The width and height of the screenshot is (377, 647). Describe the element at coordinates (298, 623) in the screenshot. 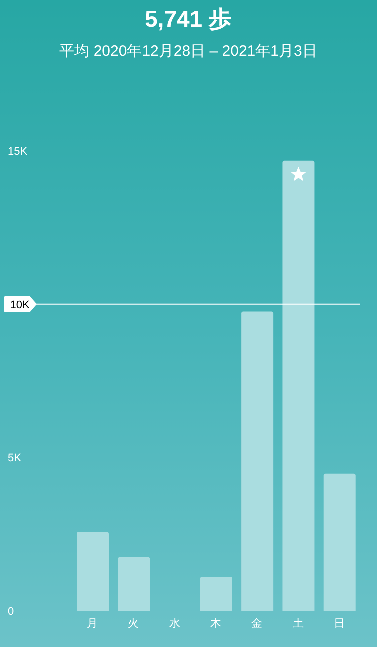

I see `x-tick-label: 土` at that location.